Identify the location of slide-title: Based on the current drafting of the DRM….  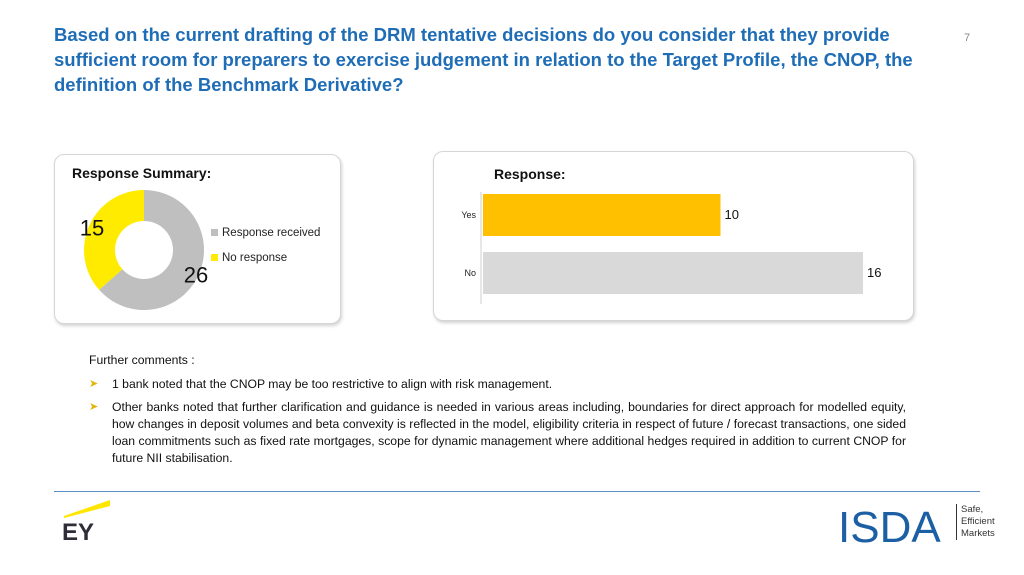
(483, 59).